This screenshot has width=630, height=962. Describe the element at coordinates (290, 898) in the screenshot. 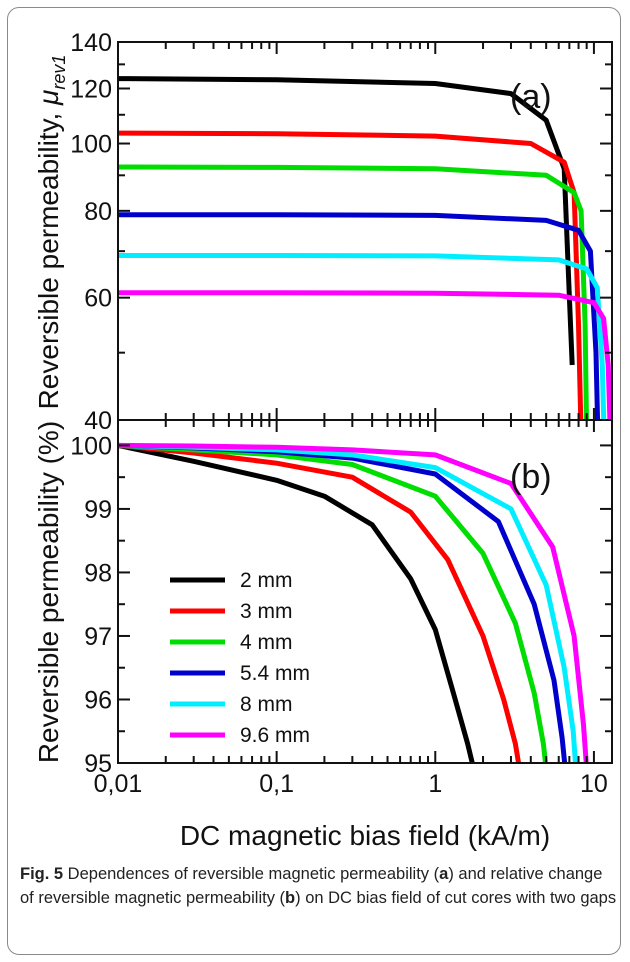

I see `caption-ref-b: b` at that location.